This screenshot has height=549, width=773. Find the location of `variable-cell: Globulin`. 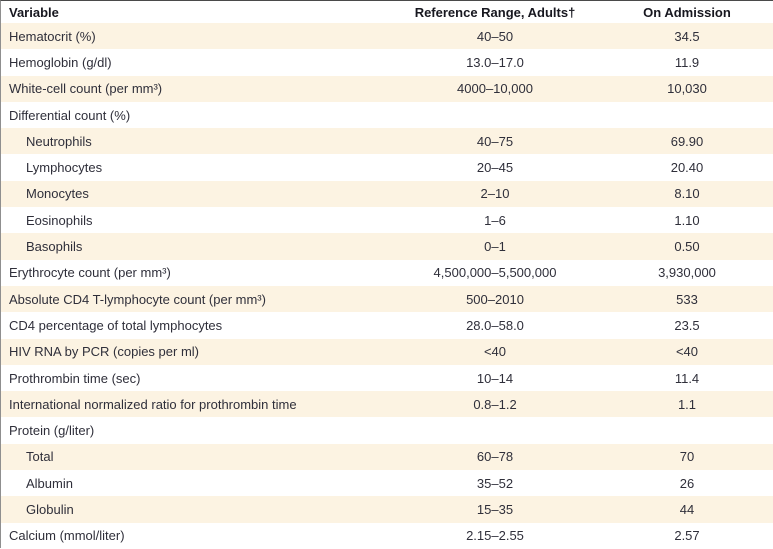

variable-cell: Globulin is located at coordinates (50, 509).